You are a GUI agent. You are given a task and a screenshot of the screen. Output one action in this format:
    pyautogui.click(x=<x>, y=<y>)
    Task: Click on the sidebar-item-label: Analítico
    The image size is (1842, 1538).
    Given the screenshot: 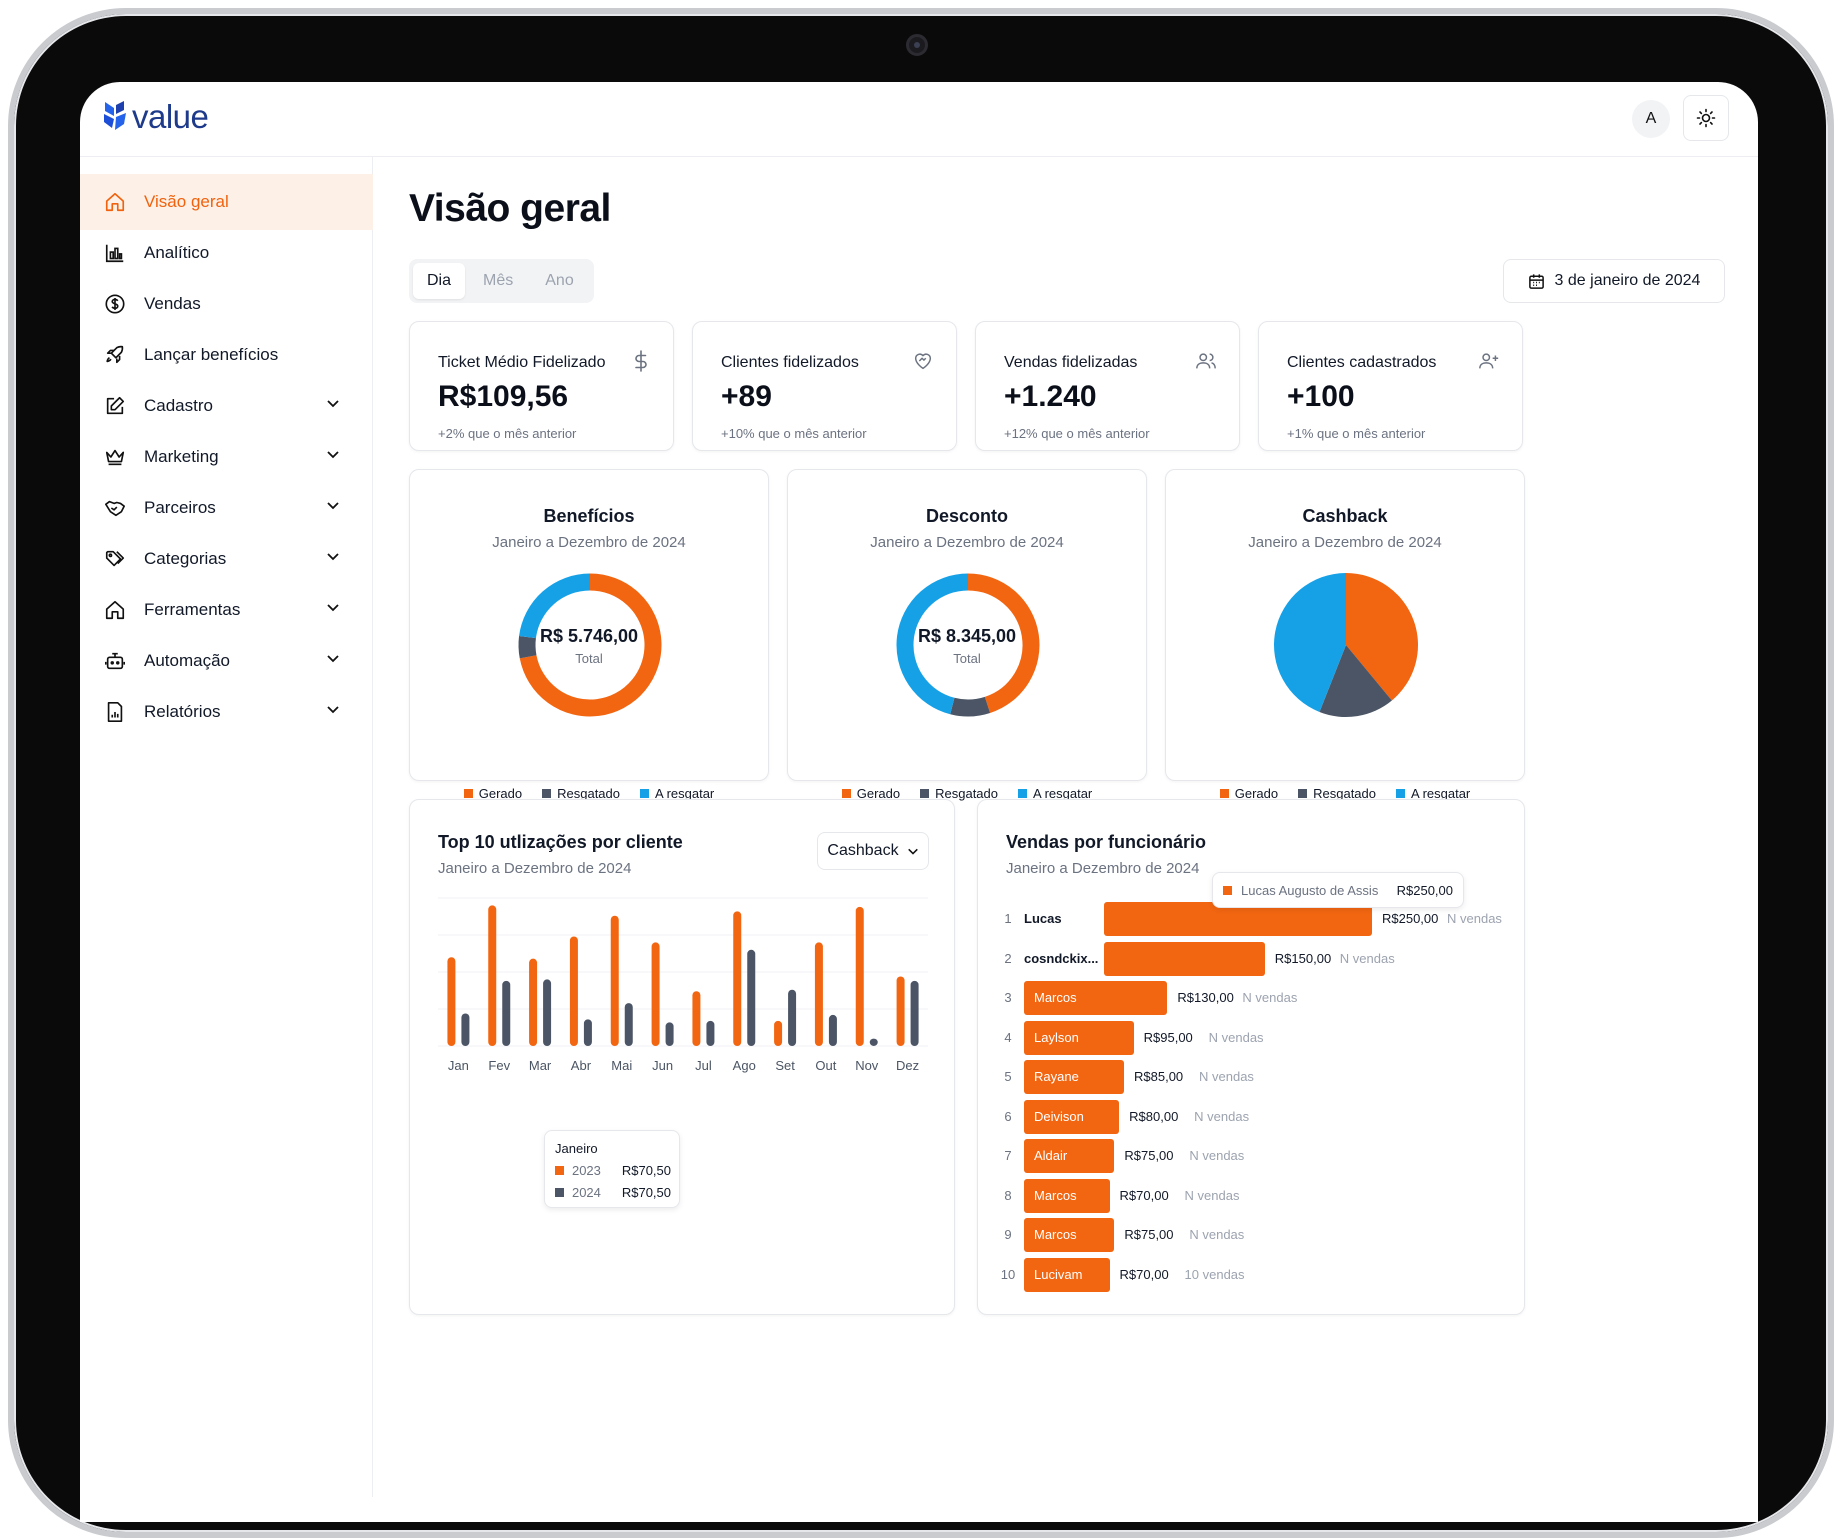 What is the action you would take?
    pyautogui.click(x=177, y=252)
    